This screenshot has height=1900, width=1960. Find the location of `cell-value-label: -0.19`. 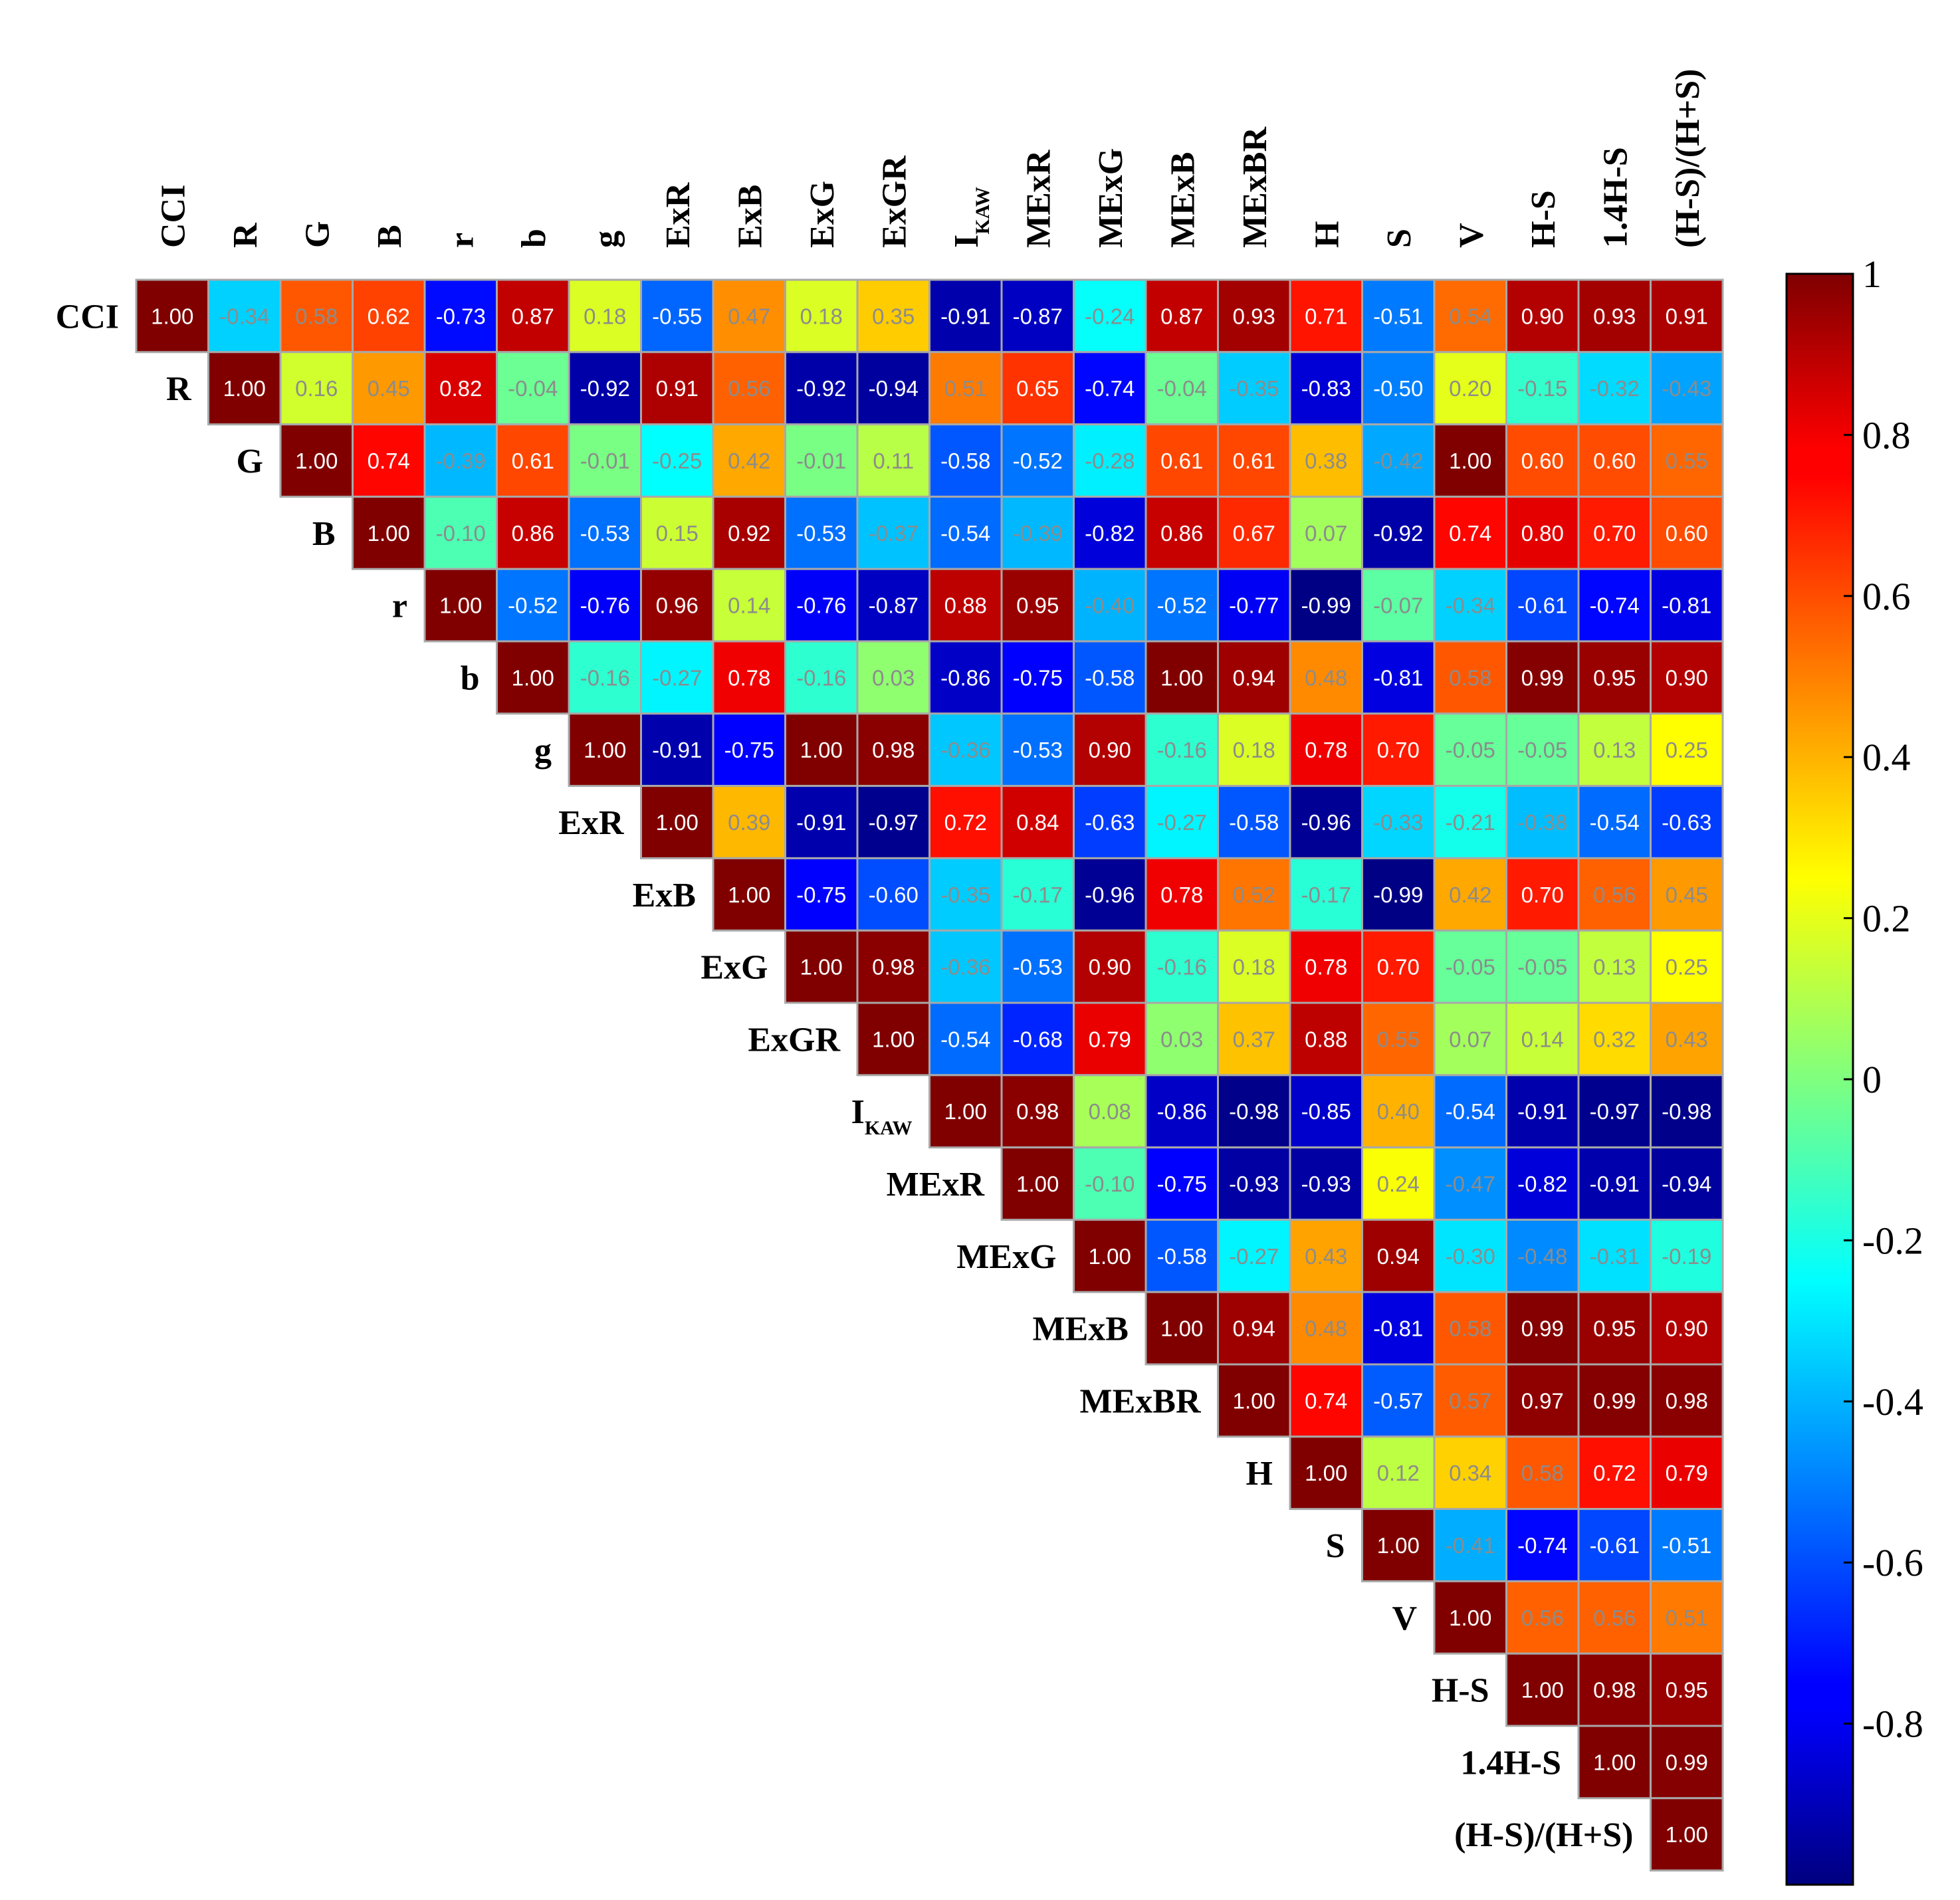

cell-value-label: -0.19 is located at coordinates (1687, 1256).